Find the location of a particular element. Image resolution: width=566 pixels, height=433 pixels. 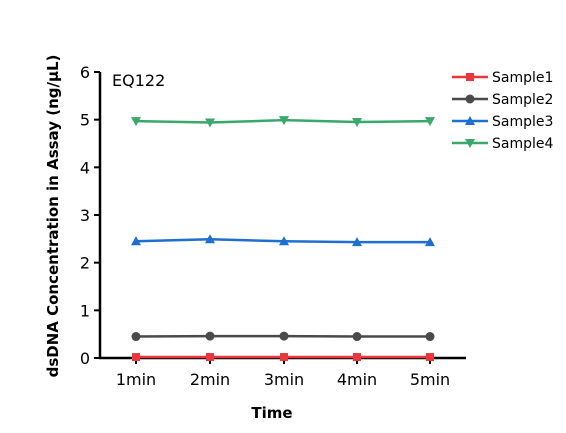

y-tick-label: 0 is located at coordinates (85, 358).